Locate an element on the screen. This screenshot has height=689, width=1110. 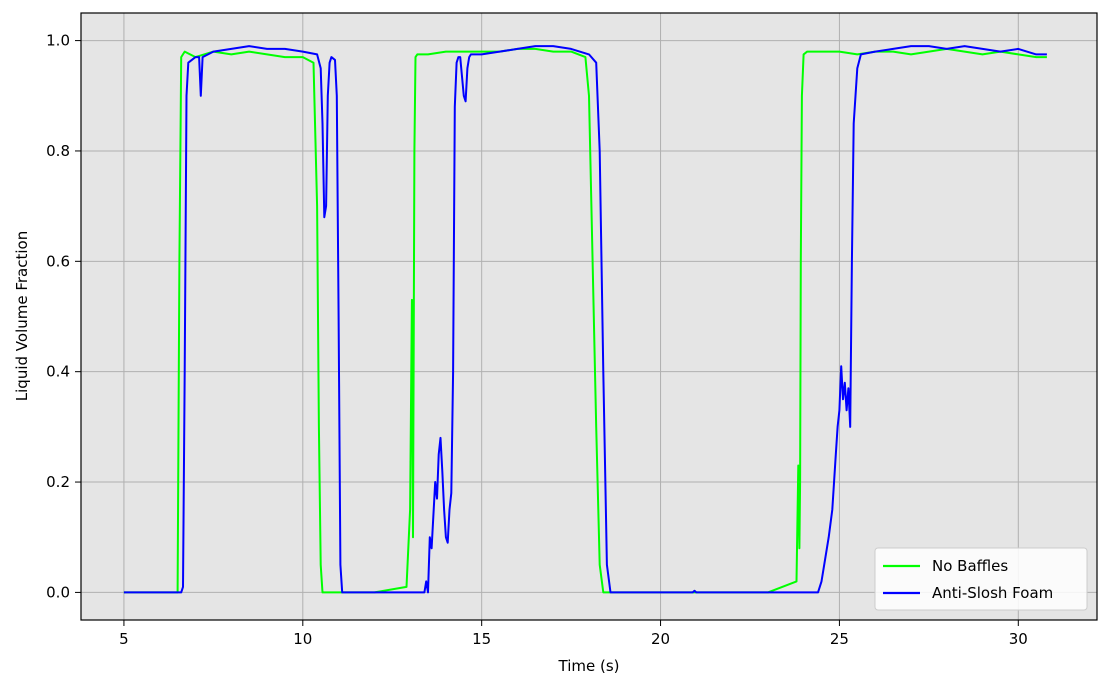
y-tick-label: 0.4 is located at coordinates (58, 372).